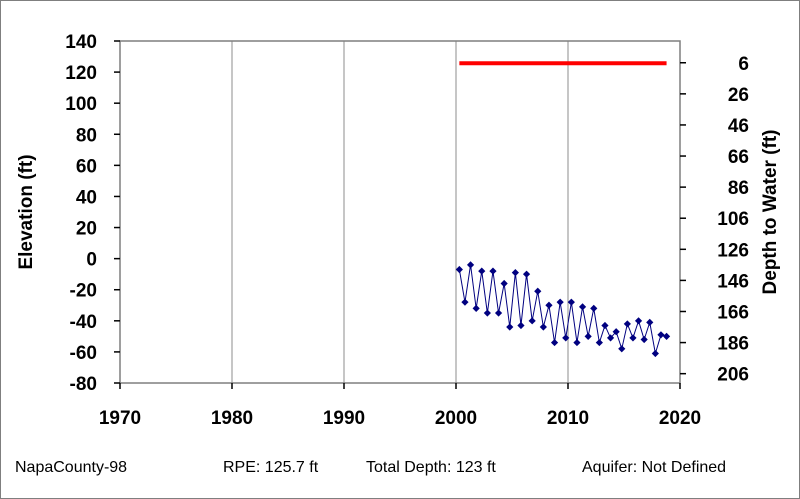 Image resolution: width=800 pixels, height=499 pixels. What do you see at coordinates (738, 188) in the screenshot?
I see `right-tick-label: 86` at bounding box center [738, 188].